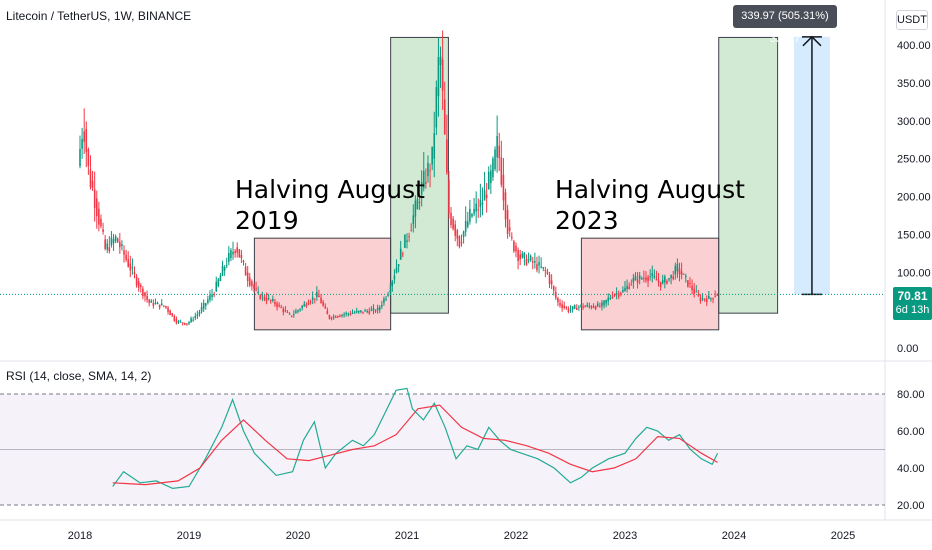 Image resolution: width=932 pixels, height=550 pixels. Describe the element at coordinates (914, 235) in the screenshot. I see `price-axis-tick-label: 150.00` at that location.